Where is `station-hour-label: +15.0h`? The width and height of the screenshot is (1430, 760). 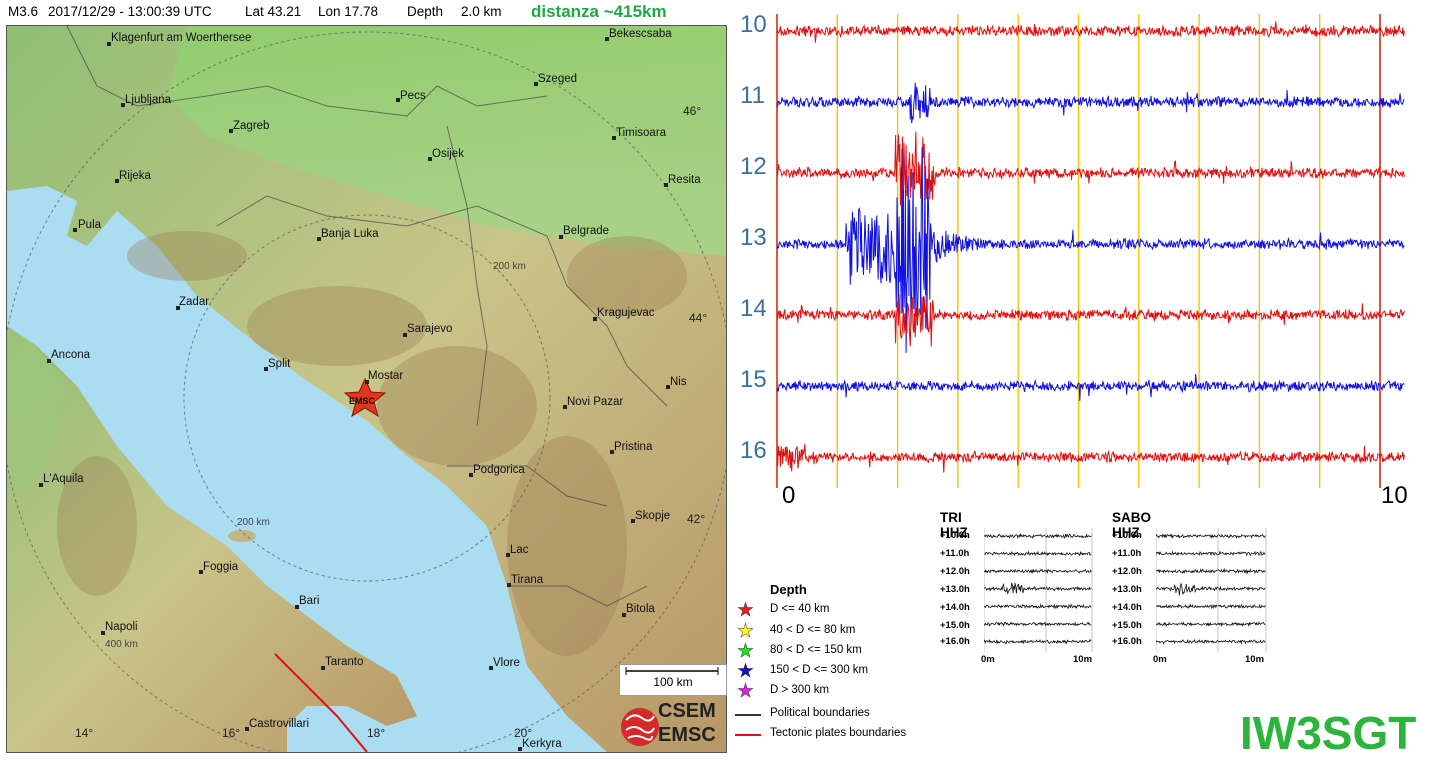 station-hour-label: +15.0h is located at coordinates (1127, 625).